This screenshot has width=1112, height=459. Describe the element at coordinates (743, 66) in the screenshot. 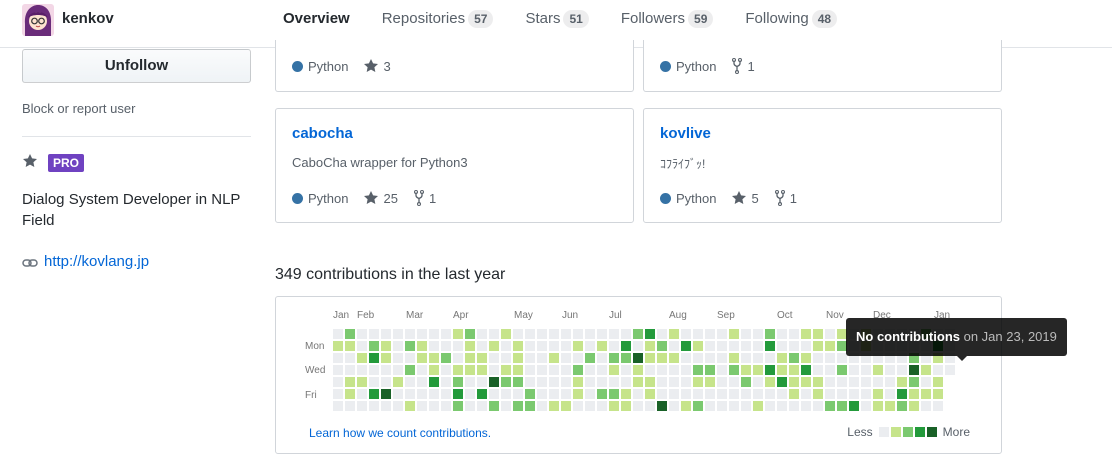

I see `repo-forks-link: 1` at that location.